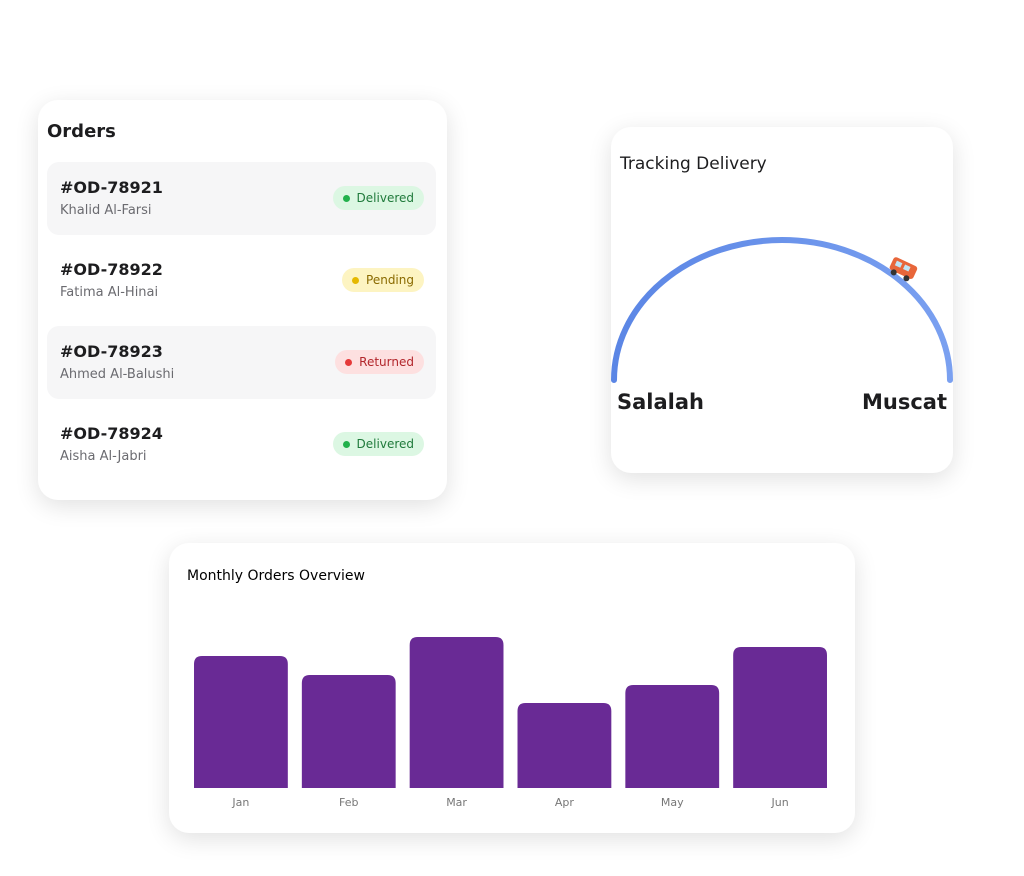 Image resolution: width=1024 pixels, height=876 pixels. Describe the element at coordinates (241, 362) in the screenshot. I see `order-row: #OD-78923 Ahmed Al-Balushi Returned` at that location.